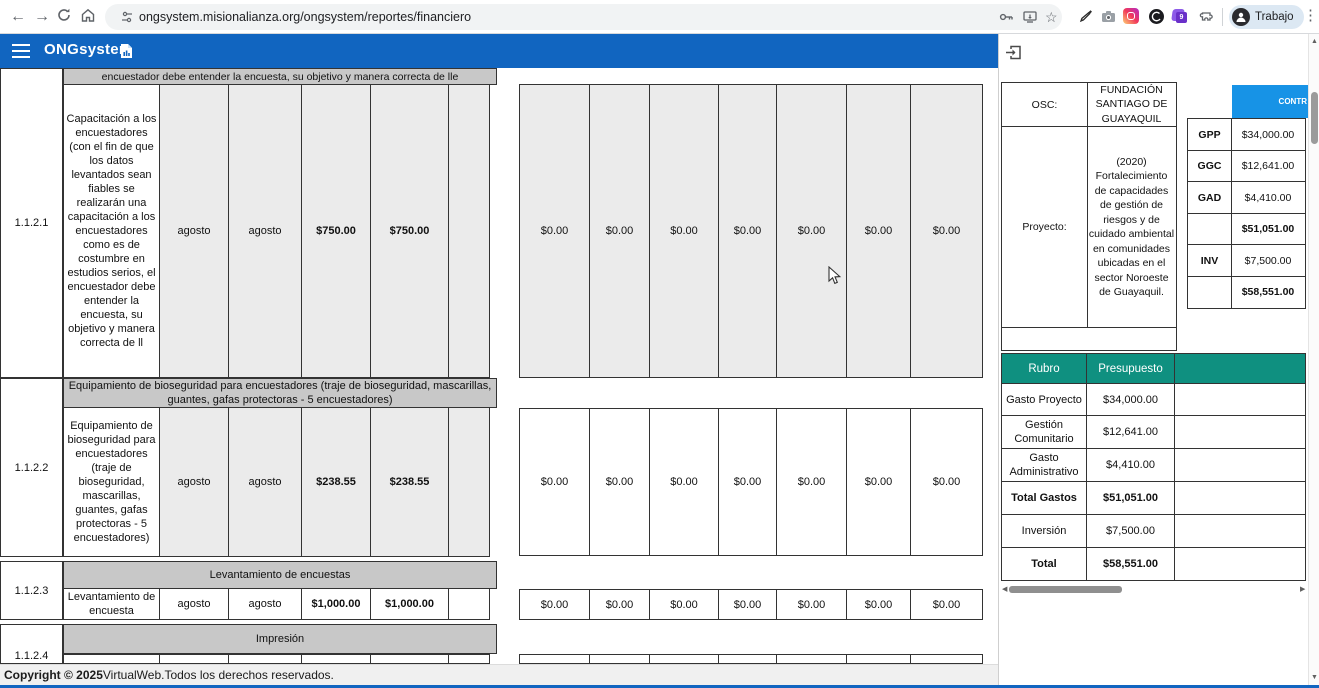 This screenshot has height=688, width=1319. What do you see at coordinates (1006, 17) in the screenshot?
I see `password-key-icon` at bounding box center [1006, 17].